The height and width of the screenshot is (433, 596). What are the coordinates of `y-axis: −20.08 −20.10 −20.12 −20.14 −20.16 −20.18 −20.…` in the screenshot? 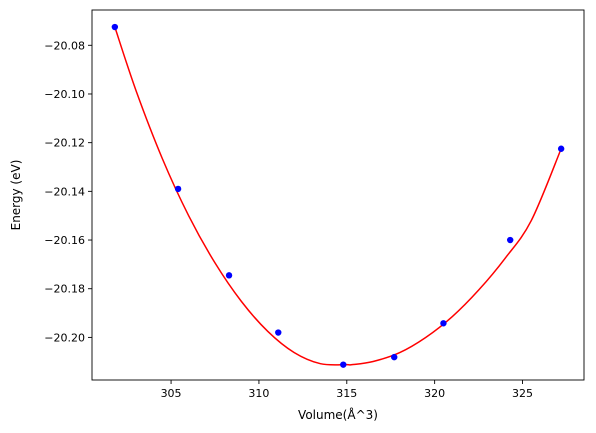 It's located at (68, 191).